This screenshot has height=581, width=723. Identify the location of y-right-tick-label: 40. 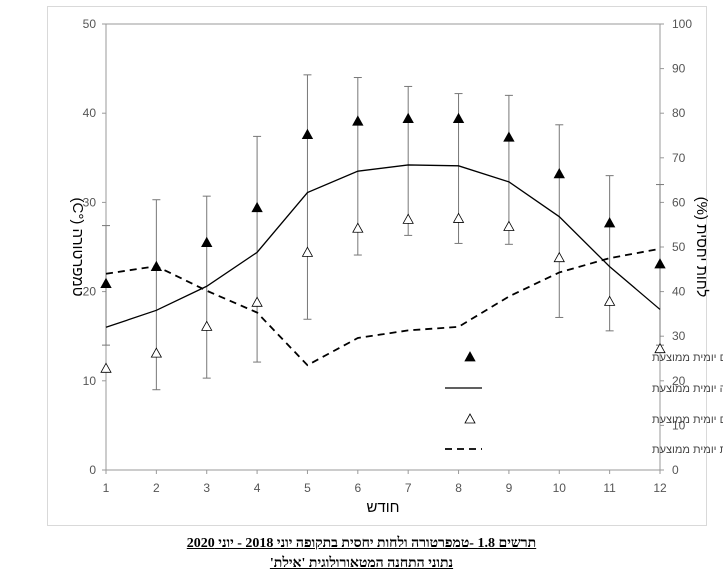
(679, 292).